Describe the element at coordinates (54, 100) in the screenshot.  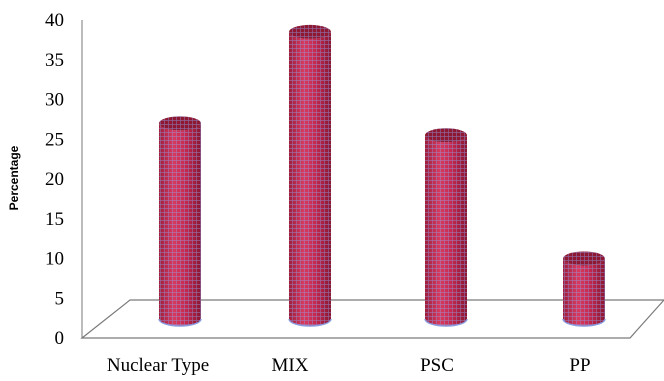
I see `y-tick-label: 30` at that location.